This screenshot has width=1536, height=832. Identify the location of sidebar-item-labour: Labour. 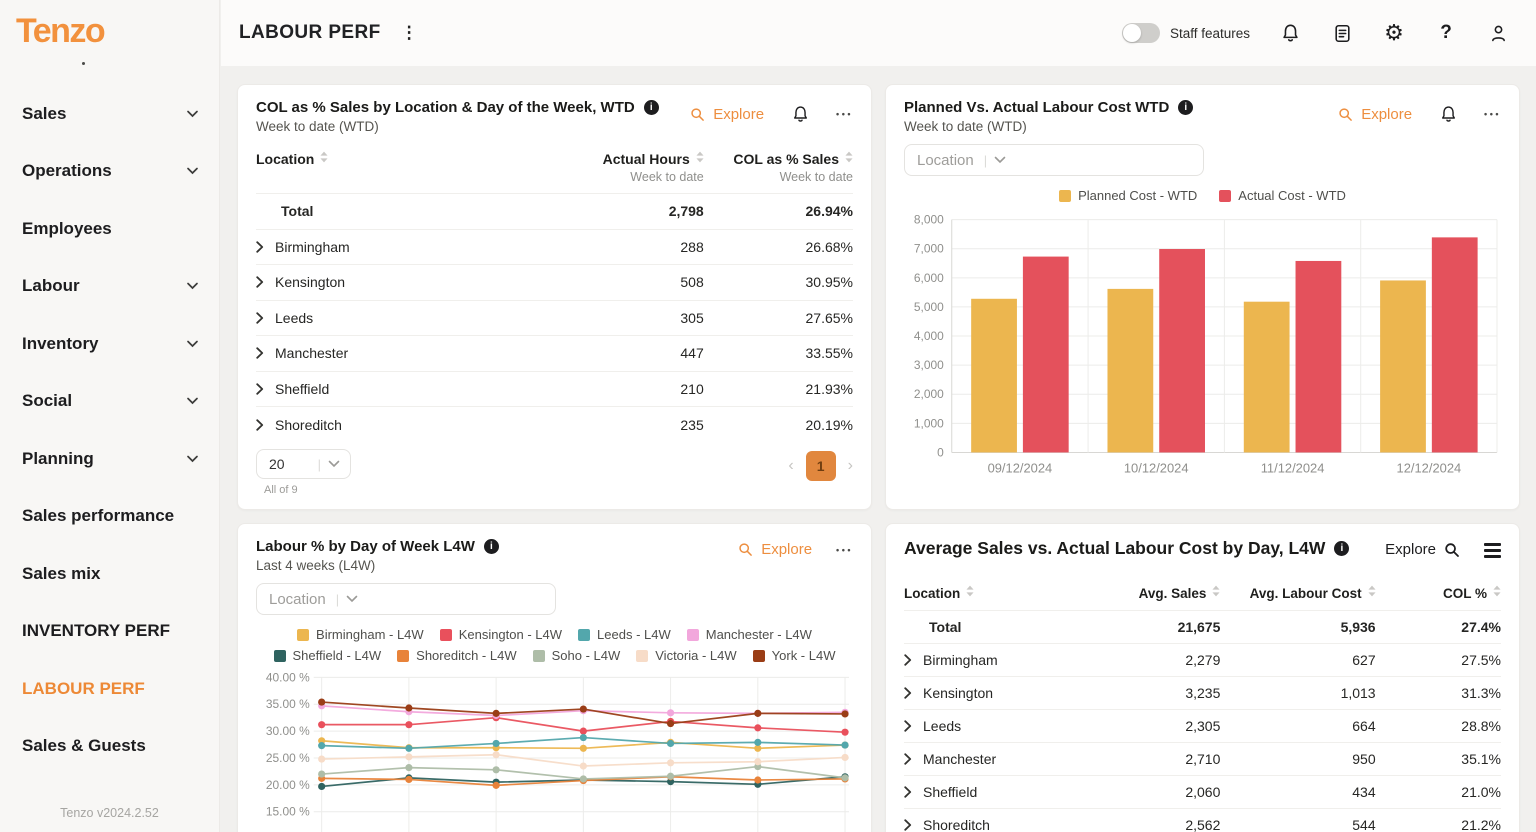
(109, 287).